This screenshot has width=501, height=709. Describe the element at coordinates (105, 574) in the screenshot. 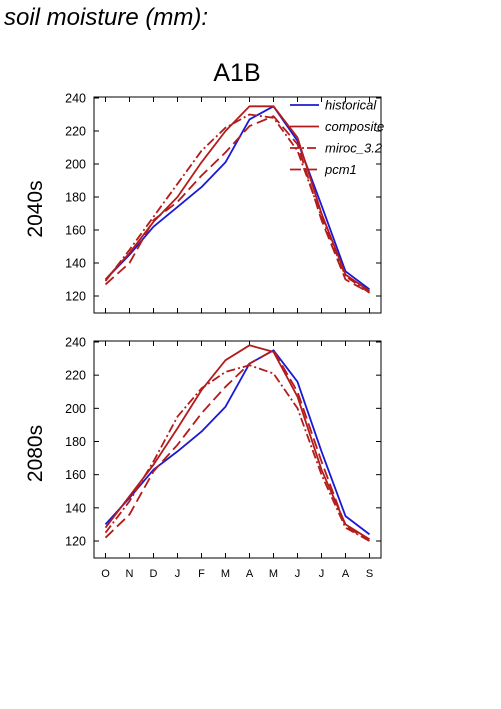

I see `x-tick-label: O` at that location.